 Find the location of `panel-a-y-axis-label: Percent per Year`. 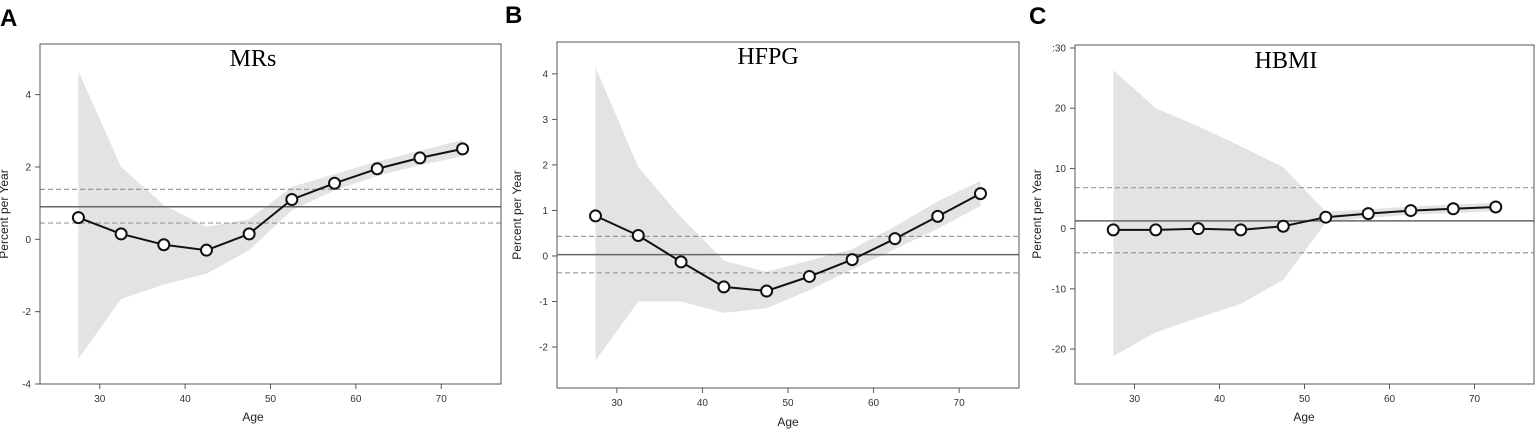

panel-a-y-axis-label: Percent per Year is located at coordinates (5, 213).